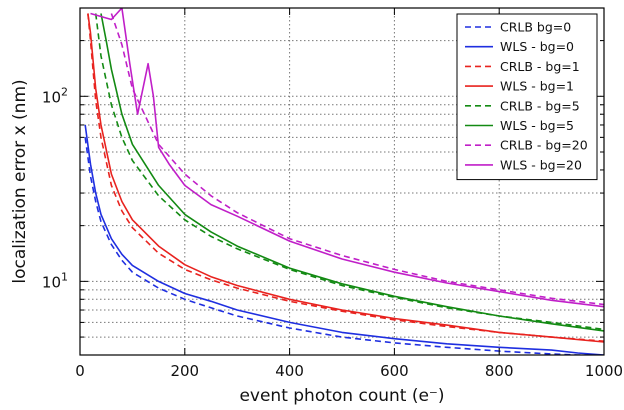 This screenshot has height=410, width=624. What do you see at coordinates (535, 27) in the screenshot?
I see `legend-label: CRLB bg=0` at bounding box center [535, 27].